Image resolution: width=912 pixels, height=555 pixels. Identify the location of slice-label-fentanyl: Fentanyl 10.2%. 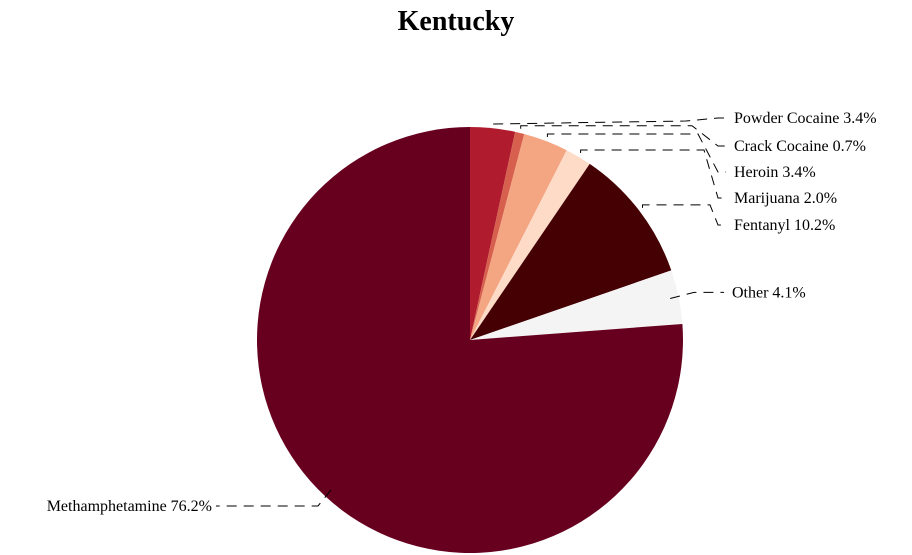
(784, 225).